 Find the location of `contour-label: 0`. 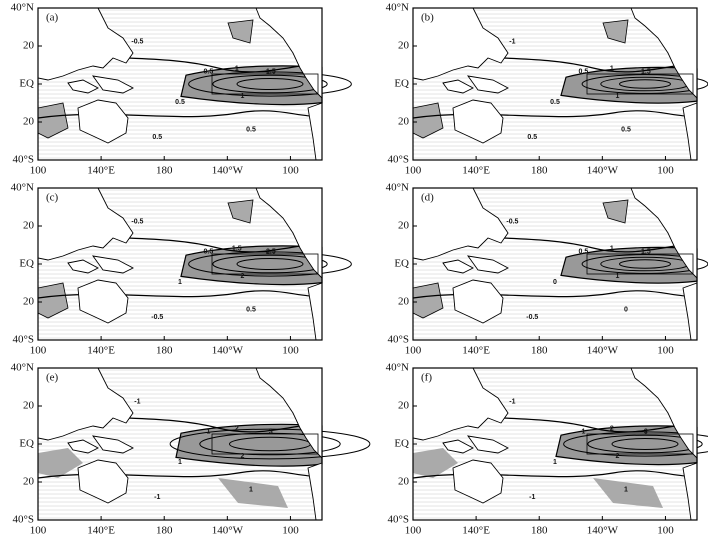

contour-label: 0 is located at coordinates (626, 309).